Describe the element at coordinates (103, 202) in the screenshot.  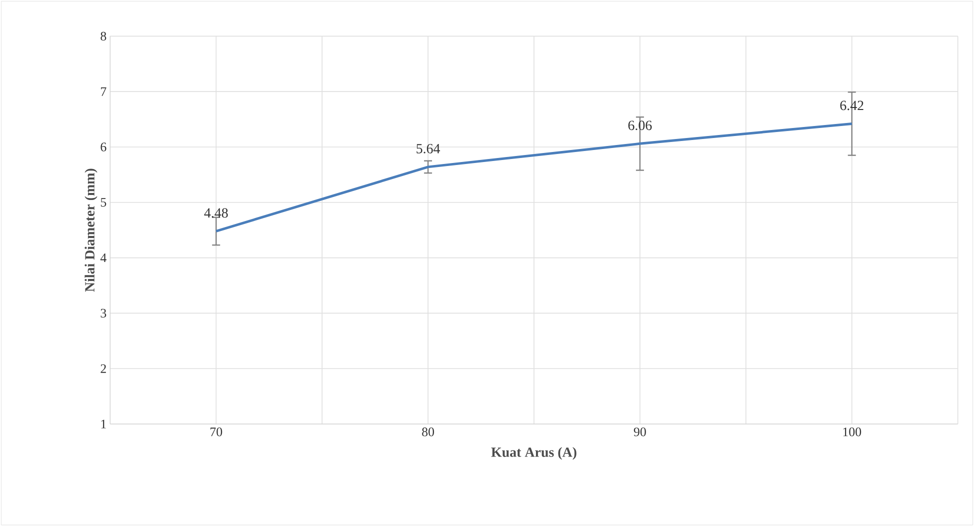
I see `y-tick-label: 5` at that location.